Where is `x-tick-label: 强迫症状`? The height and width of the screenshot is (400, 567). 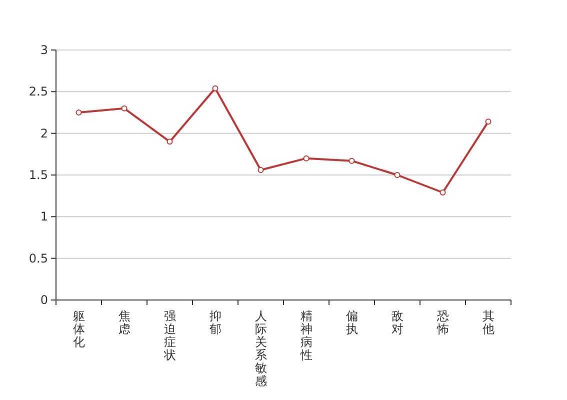
x-tick-label: 强迫症状 is located at coordinates (169, 335).